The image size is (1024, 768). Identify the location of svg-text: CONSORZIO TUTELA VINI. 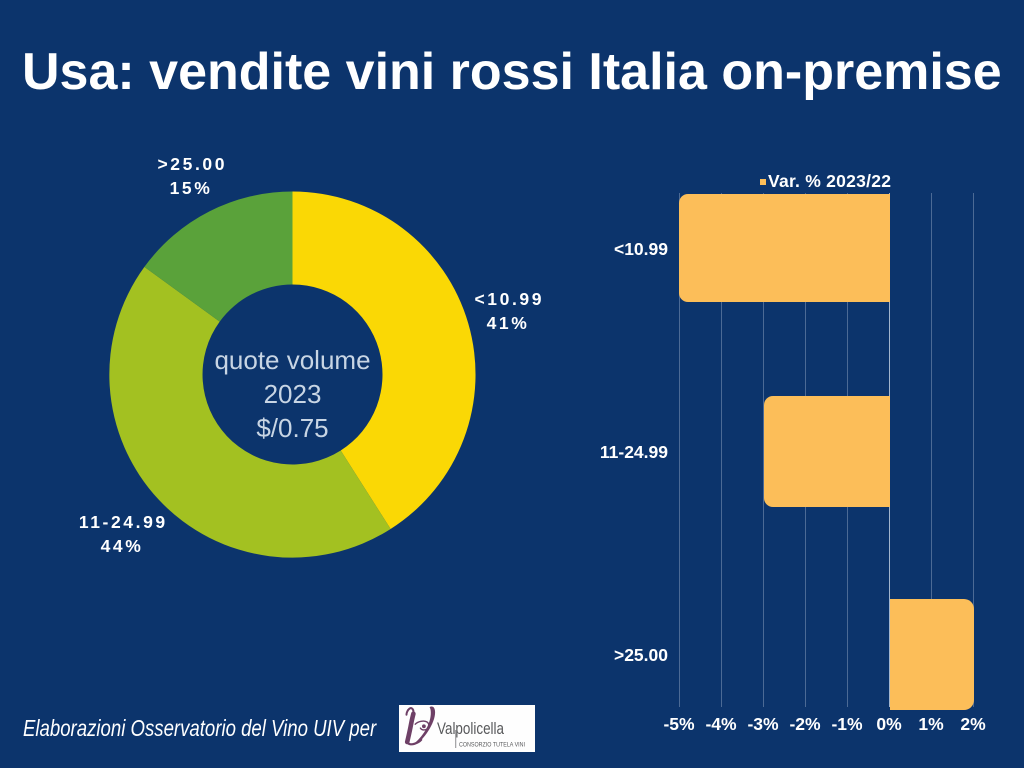
(492, 746).